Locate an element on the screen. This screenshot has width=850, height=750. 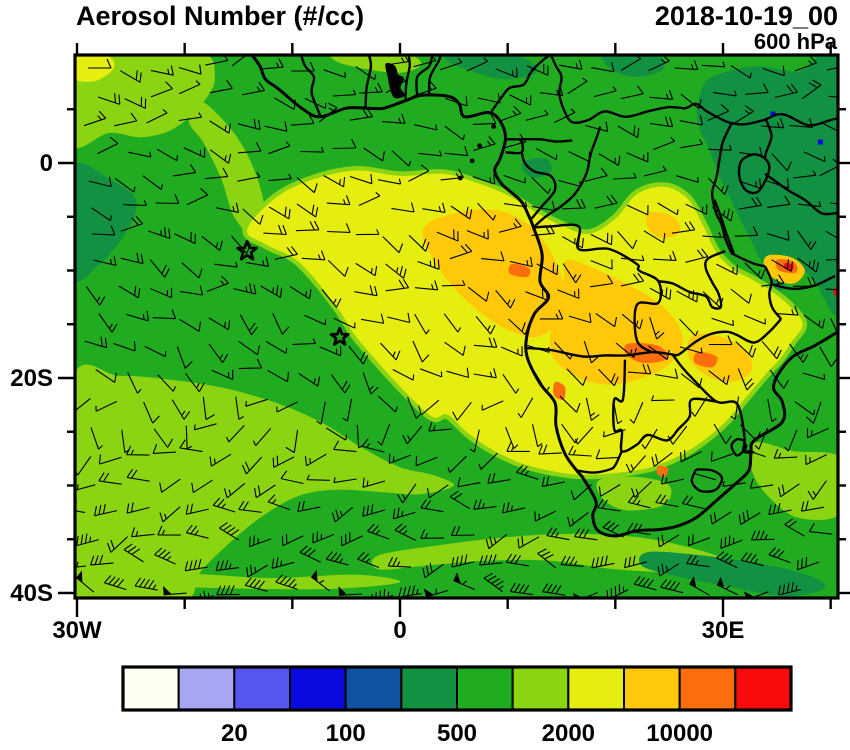
plot-datetime: 2018-10-19_00 is located at coordinates (746, 16).